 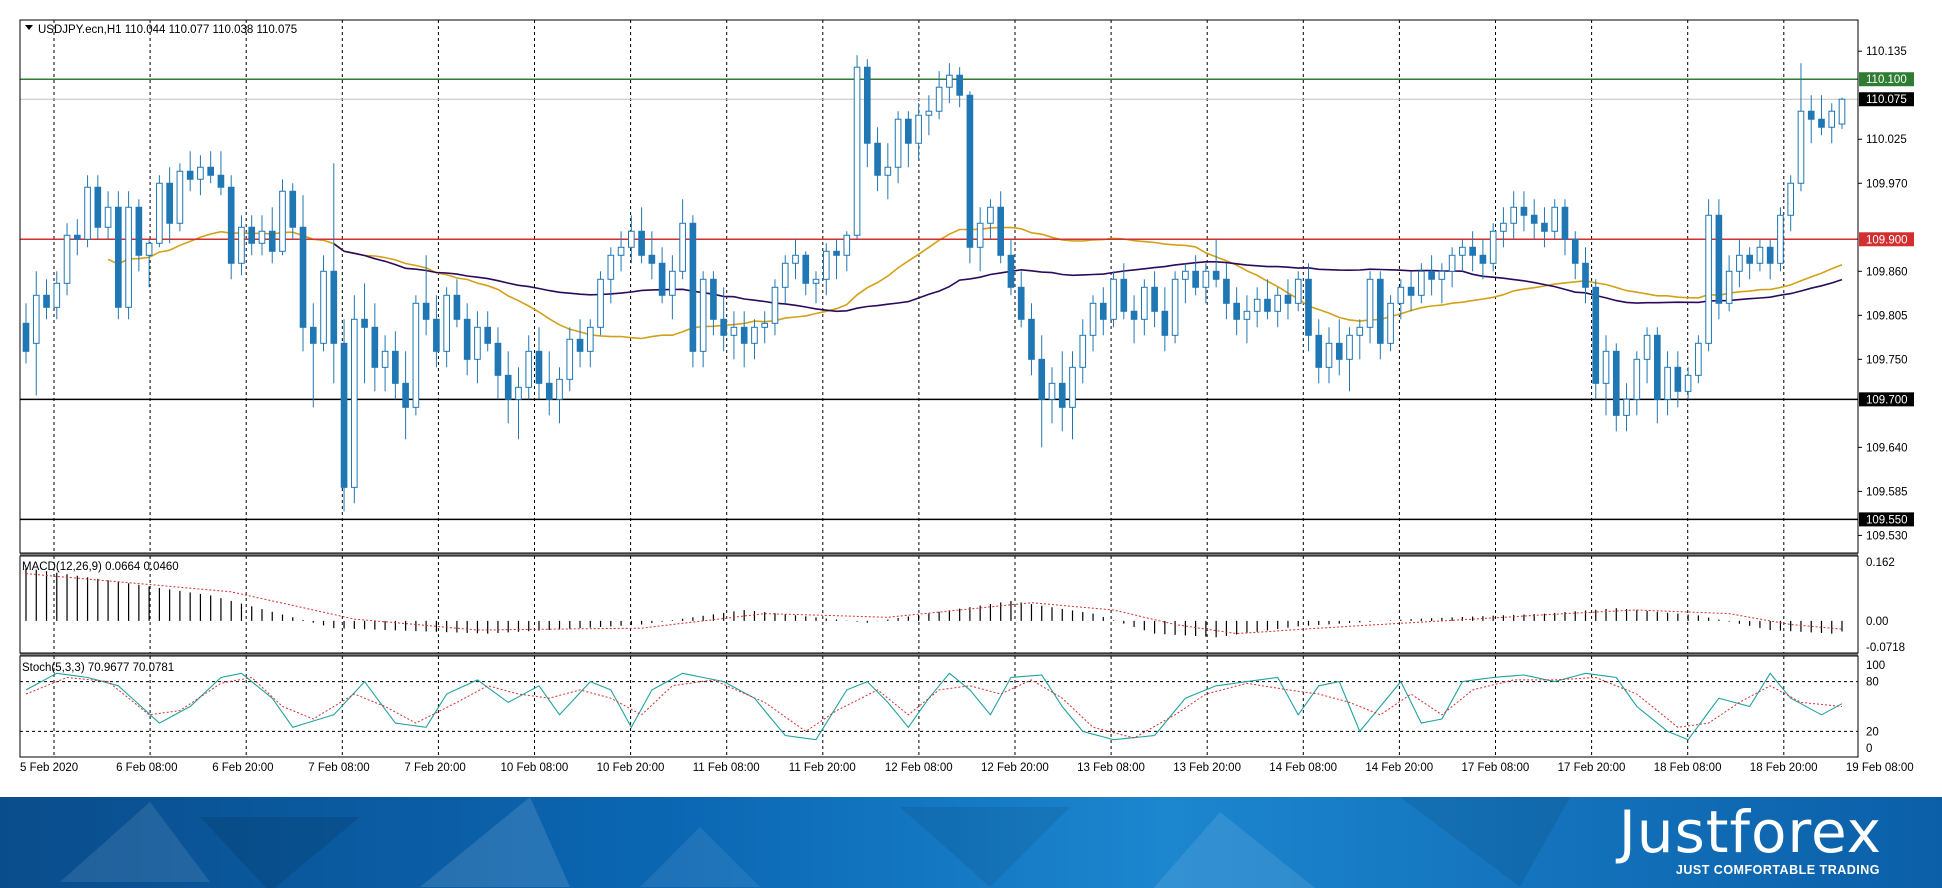 I want to click on moving-average-slow, so click(x=1088, y=278).